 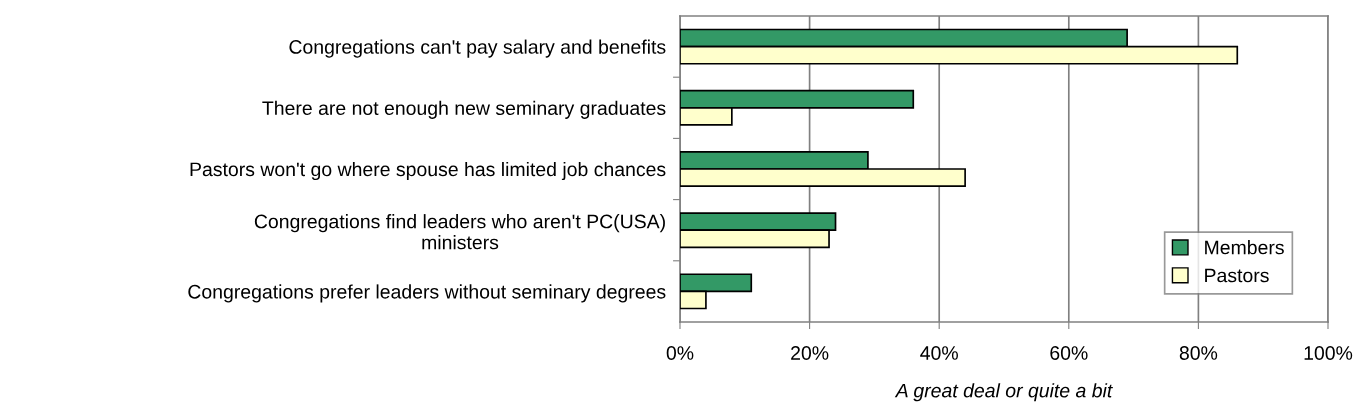 I want to click on x-tick-label: 0%, so click(x=680, y=353).